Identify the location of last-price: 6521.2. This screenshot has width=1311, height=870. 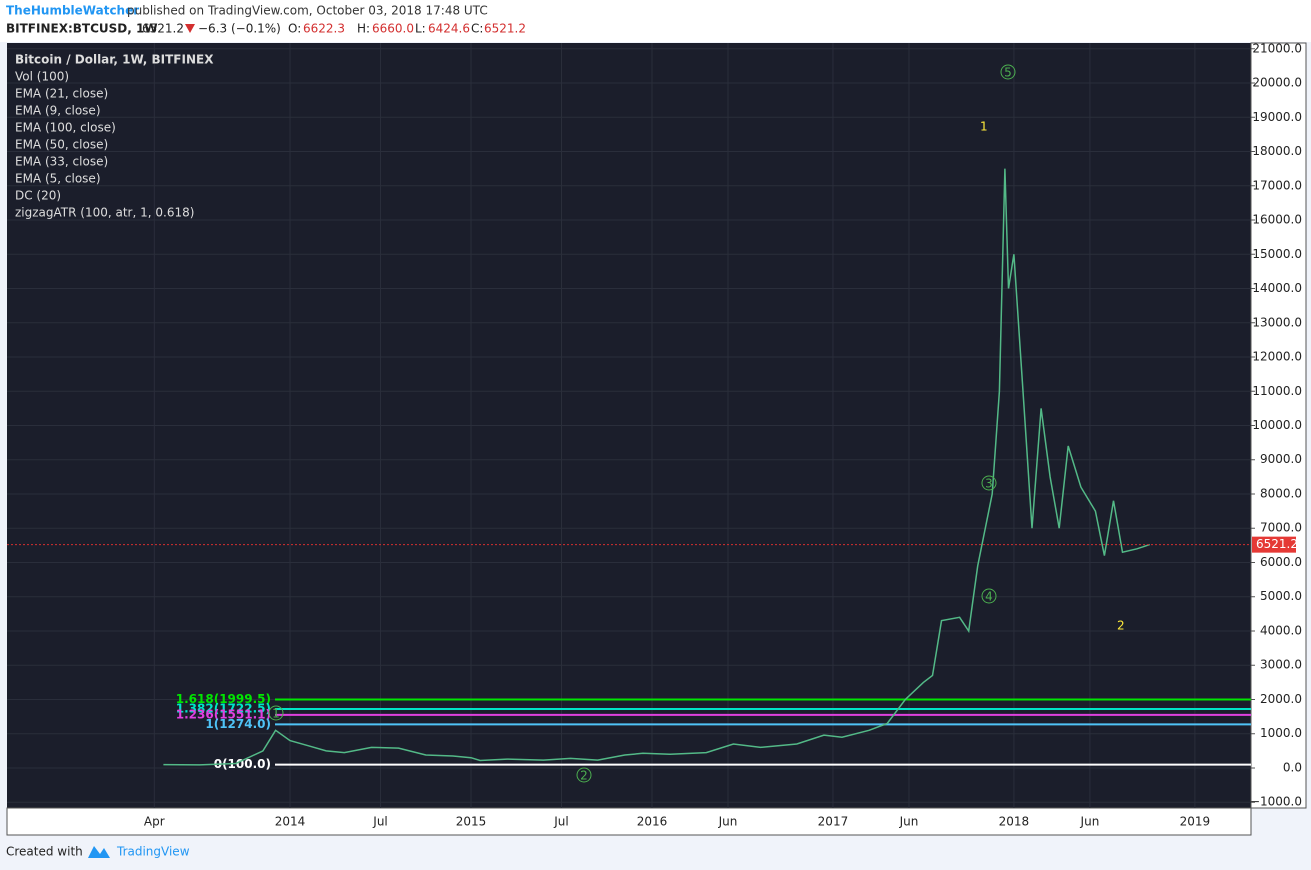
(163, 29).